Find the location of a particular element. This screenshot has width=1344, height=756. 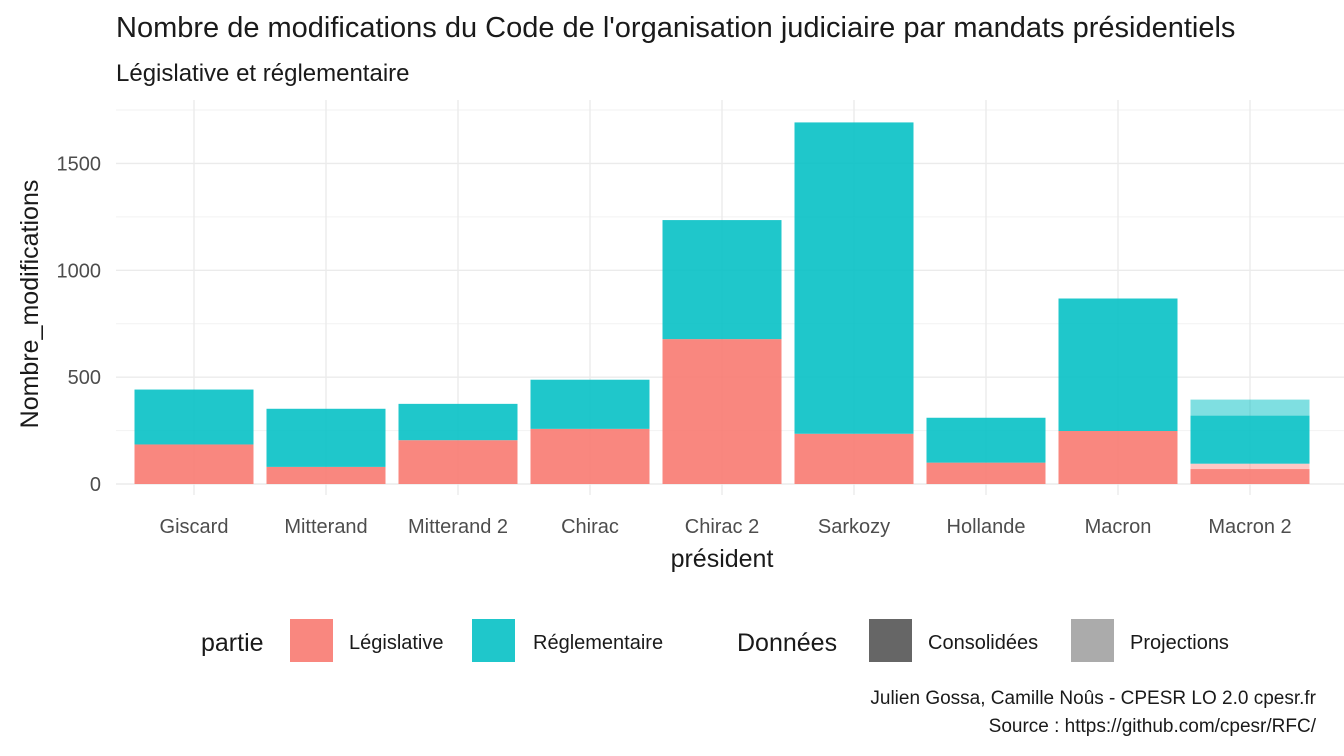

legend-label: Réglementaire is located at coordinates (598, 643).